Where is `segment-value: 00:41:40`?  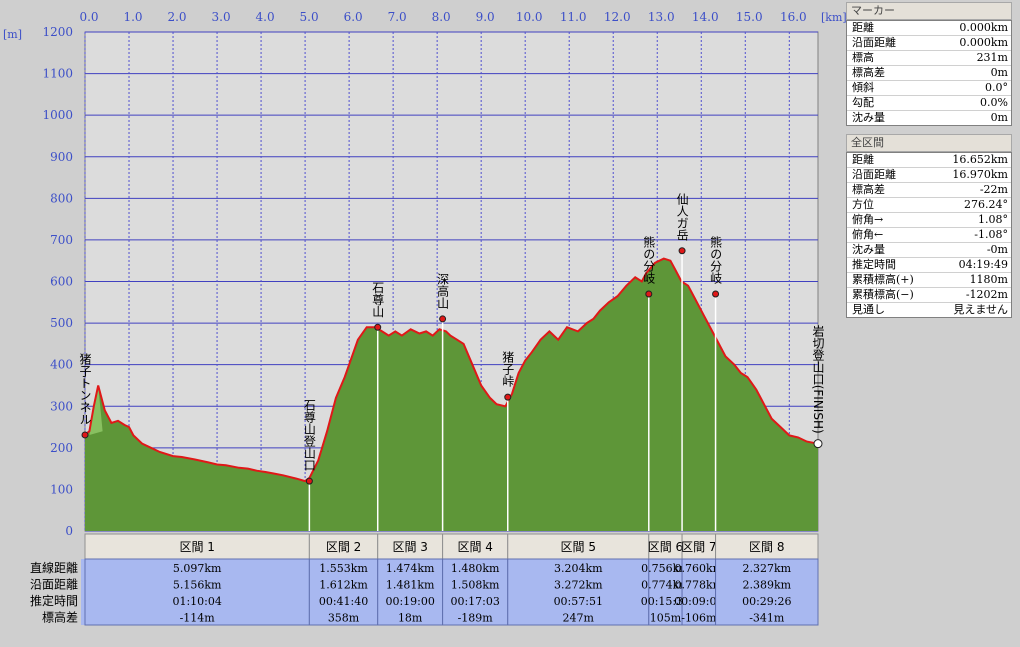 segment-value: 00:41:40 is located at coordinates (343, 601).